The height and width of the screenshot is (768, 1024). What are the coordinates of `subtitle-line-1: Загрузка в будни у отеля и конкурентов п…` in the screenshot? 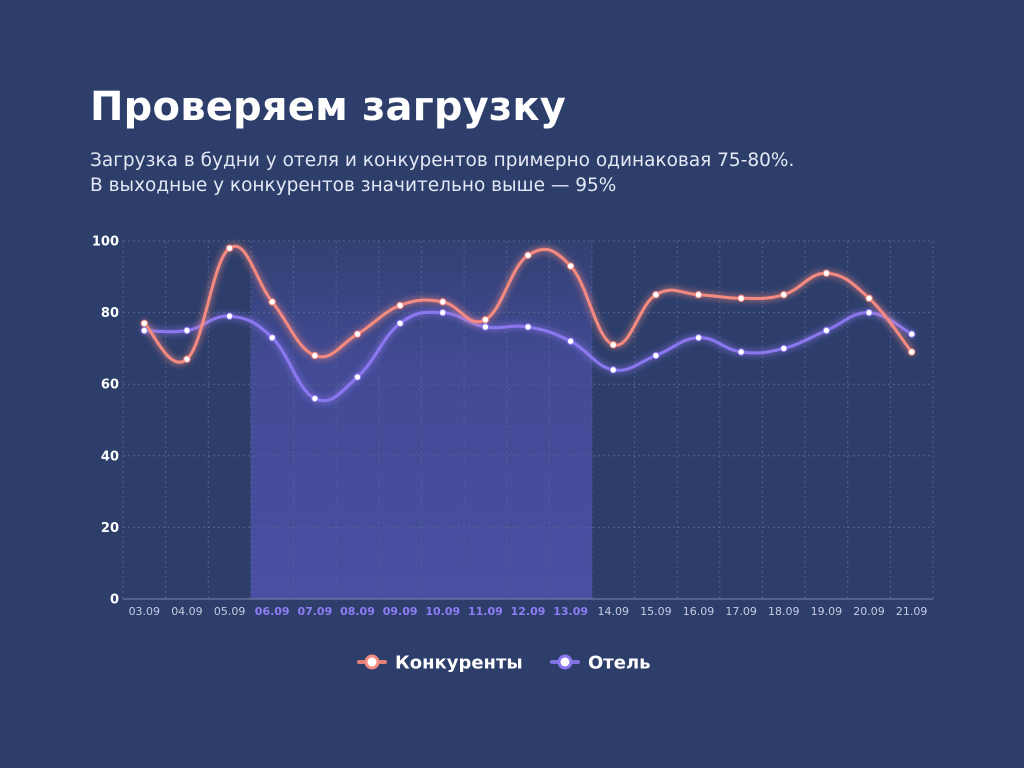 It's located at (442, 160).